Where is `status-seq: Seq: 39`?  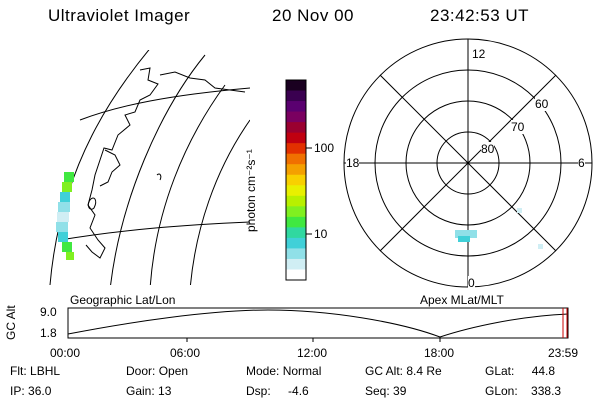 status-seq: Seq: 39 is located at coordinates (385, 391).